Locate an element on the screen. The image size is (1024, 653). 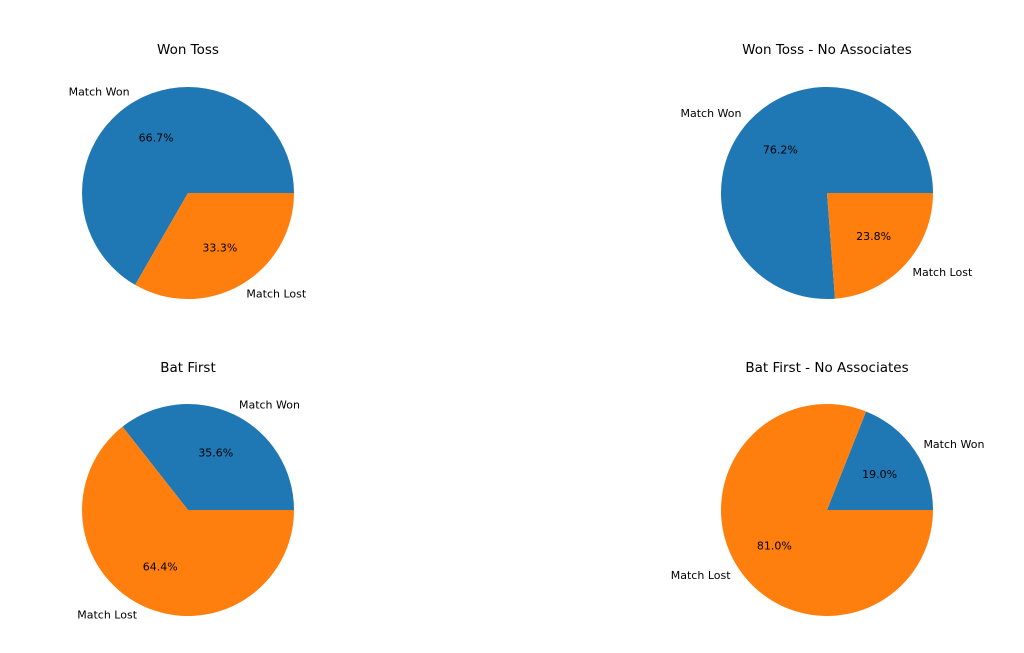
pie-chart-won-toss: Won Toss Match Won 66.7% Match Lost 33.3% is located at coordinates (188, 171).